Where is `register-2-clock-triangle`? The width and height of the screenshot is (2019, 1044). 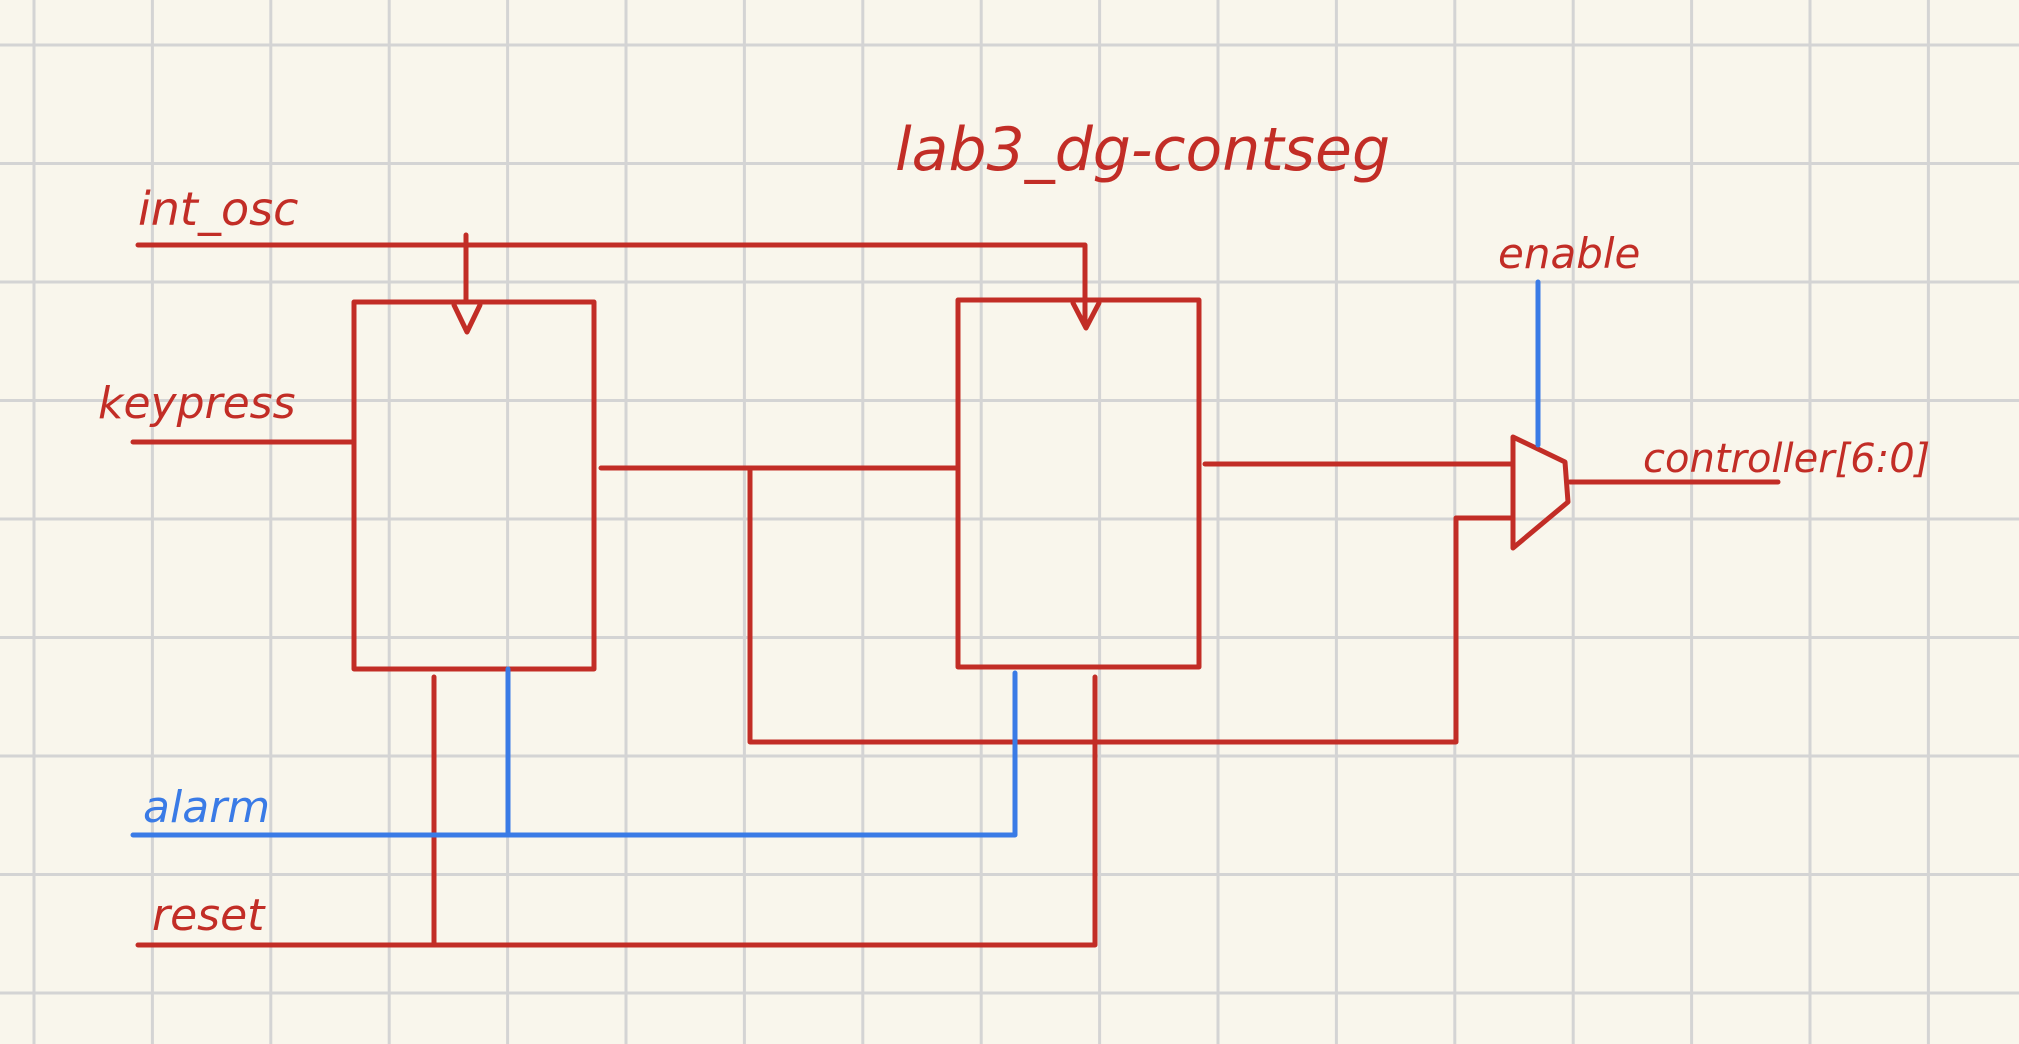 register-2-clock-triangle is located at coordinates (1086, 315).